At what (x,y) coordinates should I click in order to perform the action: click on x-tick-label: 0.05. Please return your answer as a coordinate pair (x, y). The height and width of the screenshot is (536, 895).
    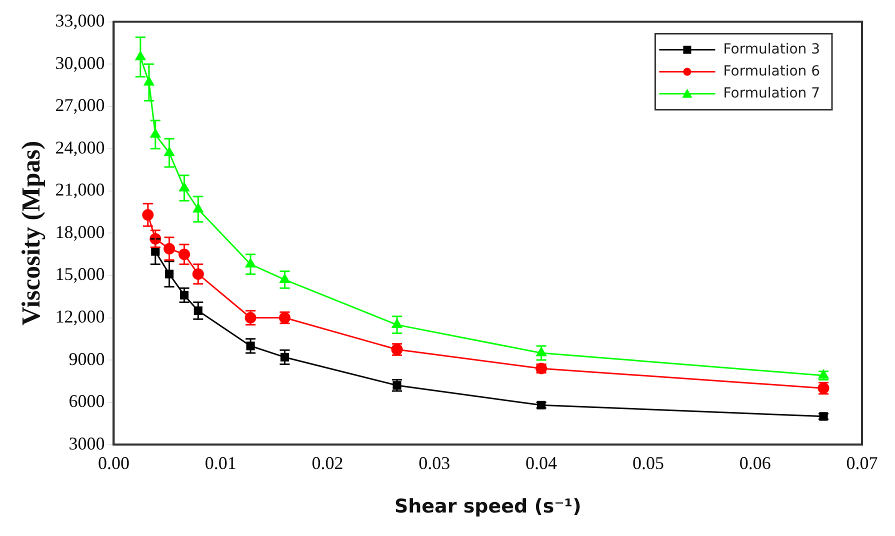
    Looking at the image, I should click on (648, 463).